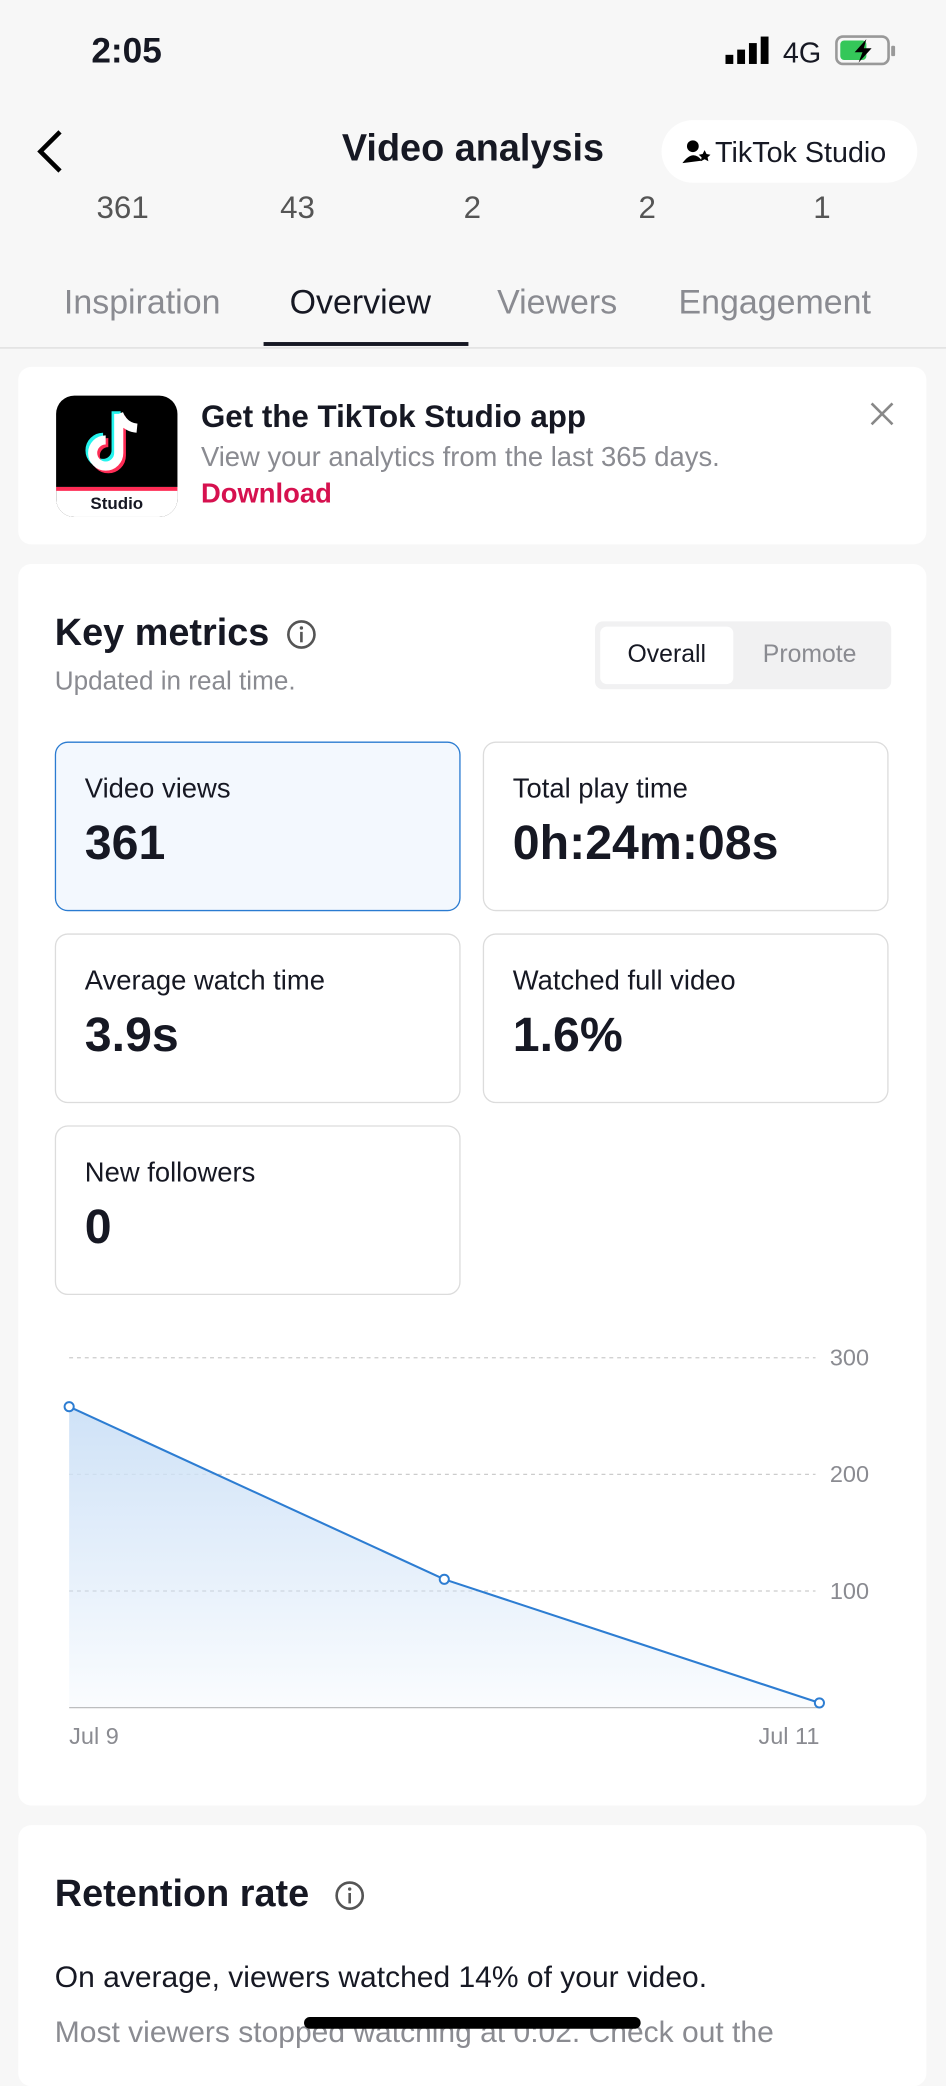 The height and width of the screenshot is (2086, 946). What do you see at coordinates (98, 1226) in the screenshot?
I see `metric-value: 0` at bounding box center [98, 1226].